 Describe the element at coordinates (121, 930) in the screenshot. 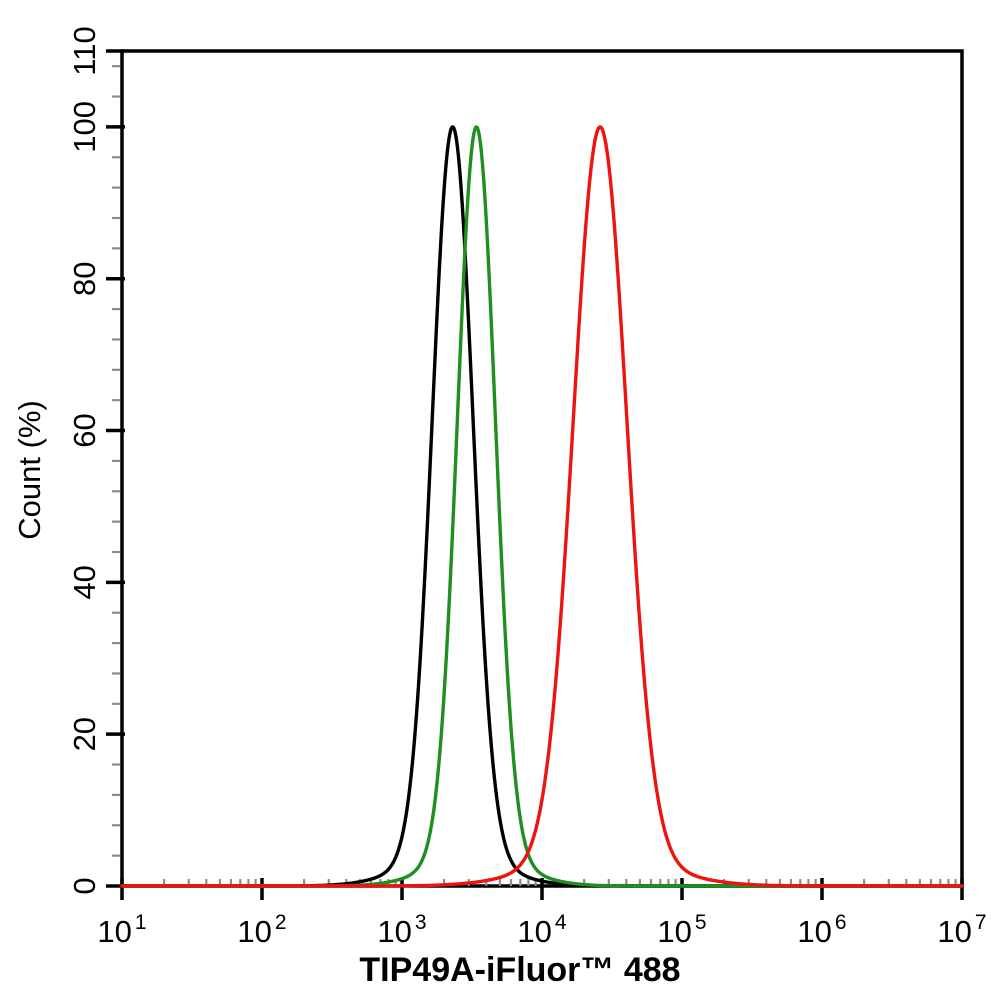

I see `x-tick-label: 10 1` at that location.